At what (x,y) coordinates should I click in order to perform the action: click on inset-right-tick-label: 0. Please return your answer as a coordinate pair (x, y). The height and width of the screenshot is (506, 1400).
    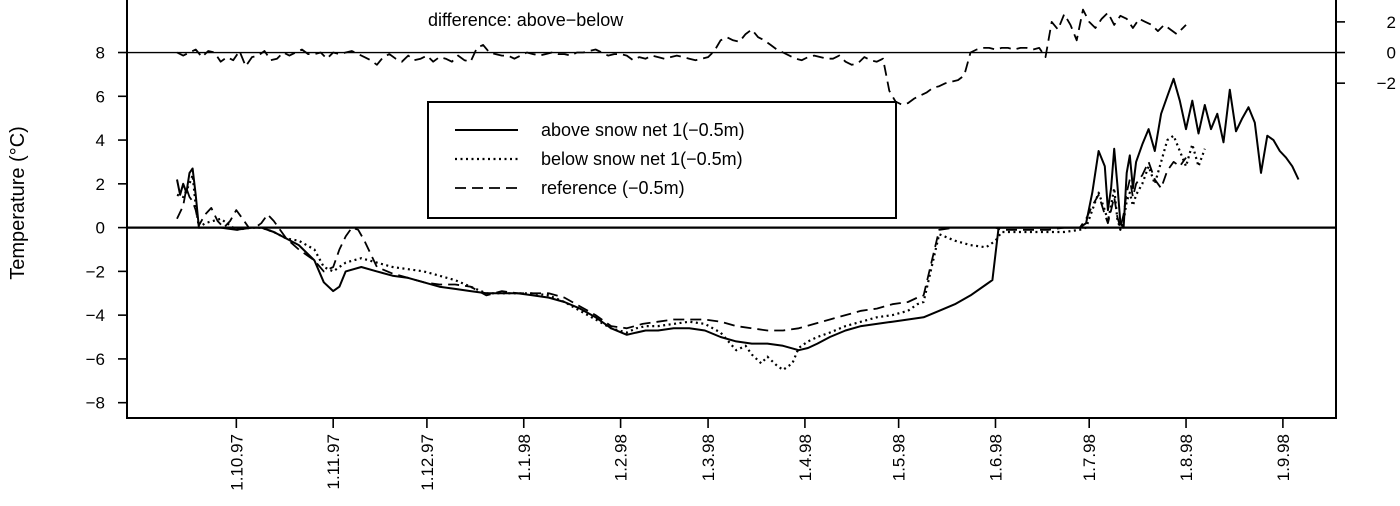
    Looking at the image, I should click on (1391, 53).